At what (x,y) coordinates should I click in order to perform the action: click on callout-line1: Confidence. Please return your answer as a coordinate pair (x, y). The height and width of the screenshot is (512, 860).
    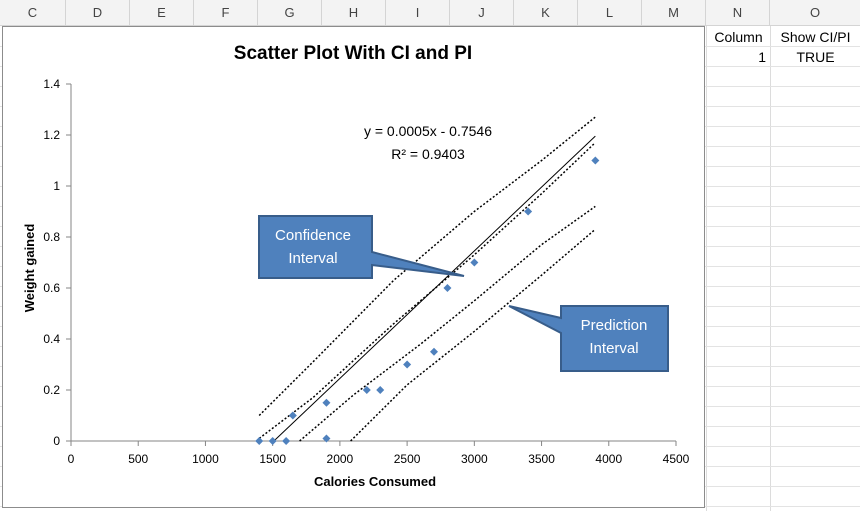
    Looking at the image, I should click on (313, 235).